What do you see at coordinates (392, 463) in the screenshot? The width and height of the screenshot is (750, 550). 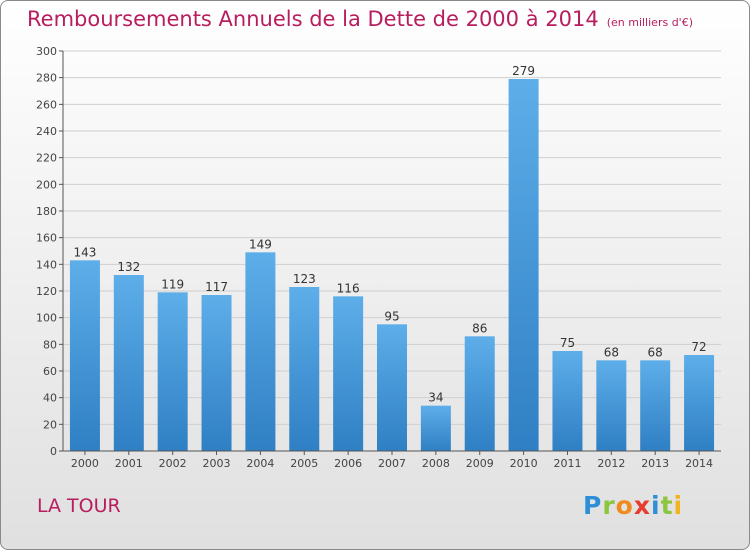 I see `x-tick-label-2007: 2007` at bounding box center [392, 463].